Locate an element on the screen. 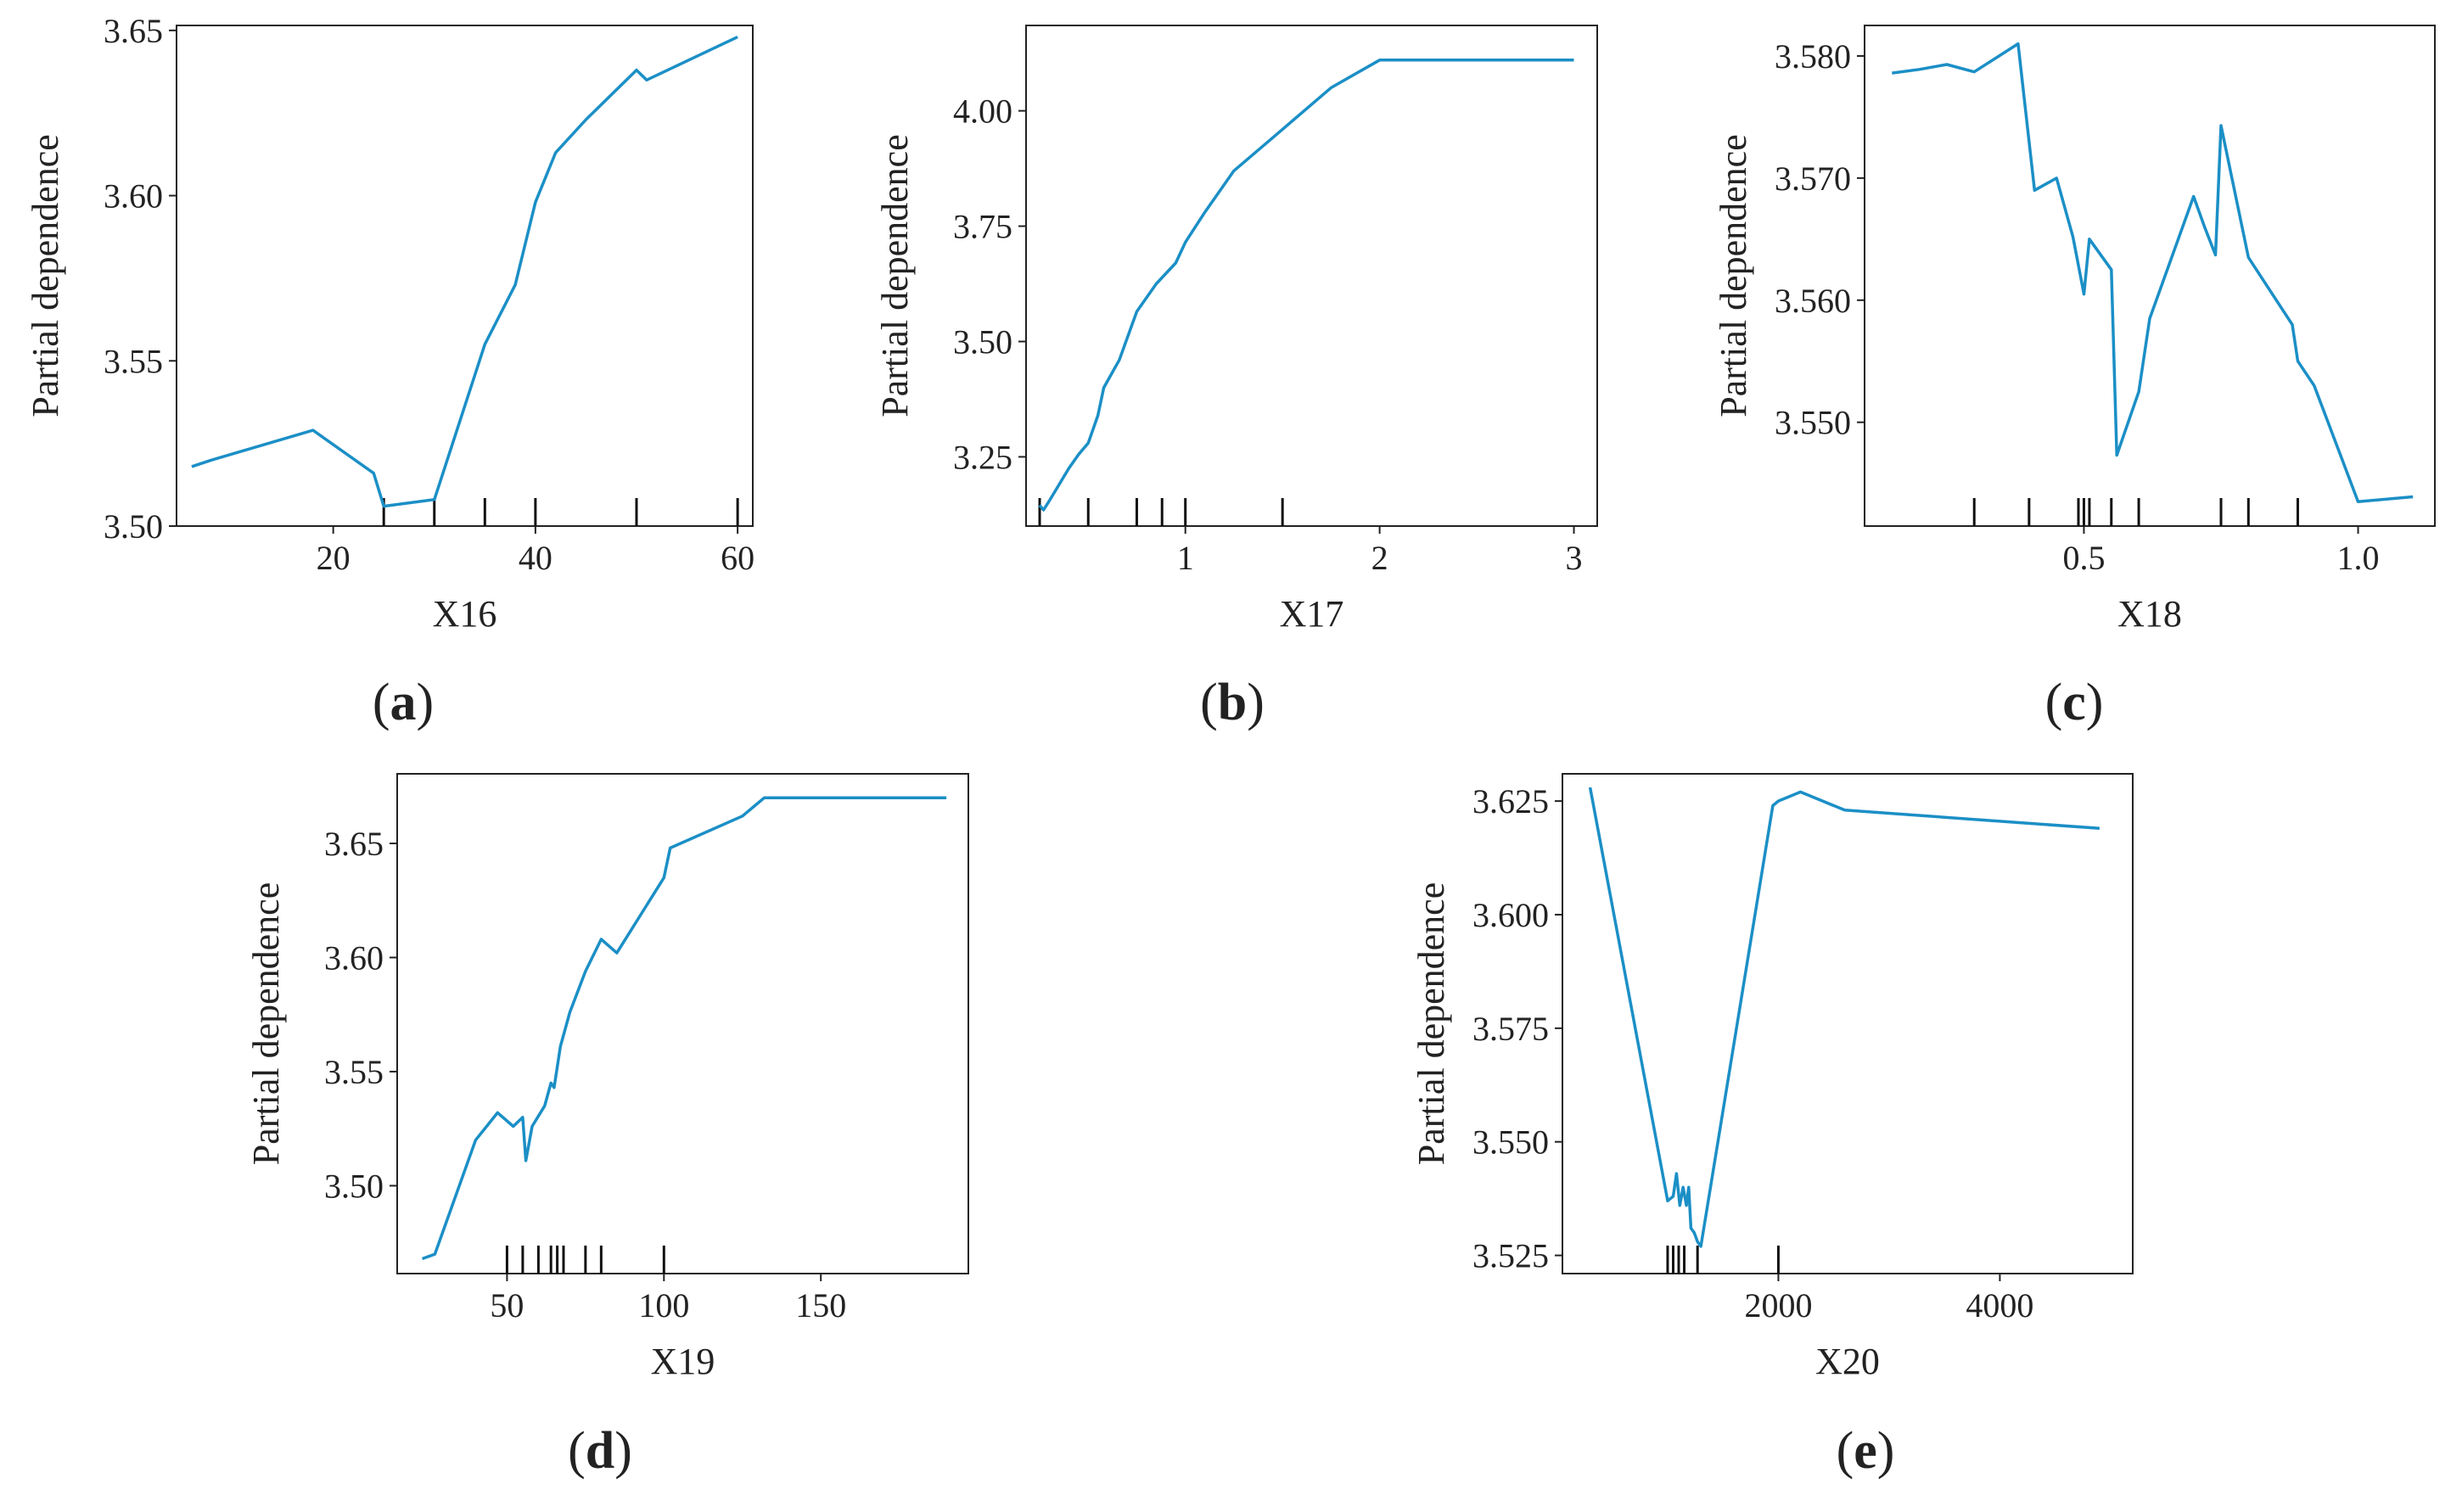 The height and width of the screenshot is (1512, 2451). panel-caption: (e) is located at coordinates (1866, 1451).